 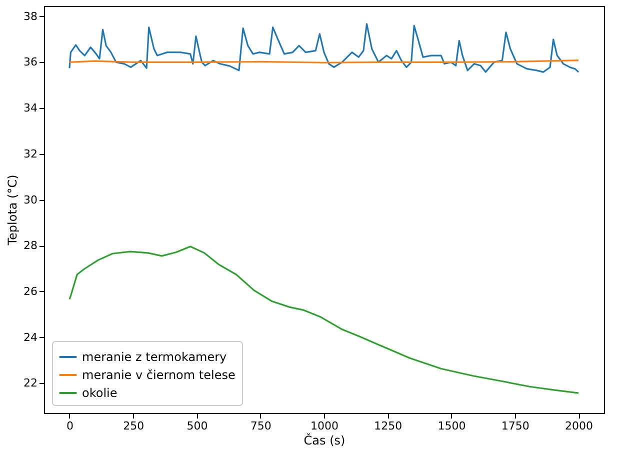 I want to click on y-axis-title: Teplota (°C), so click(x=13, y=210).